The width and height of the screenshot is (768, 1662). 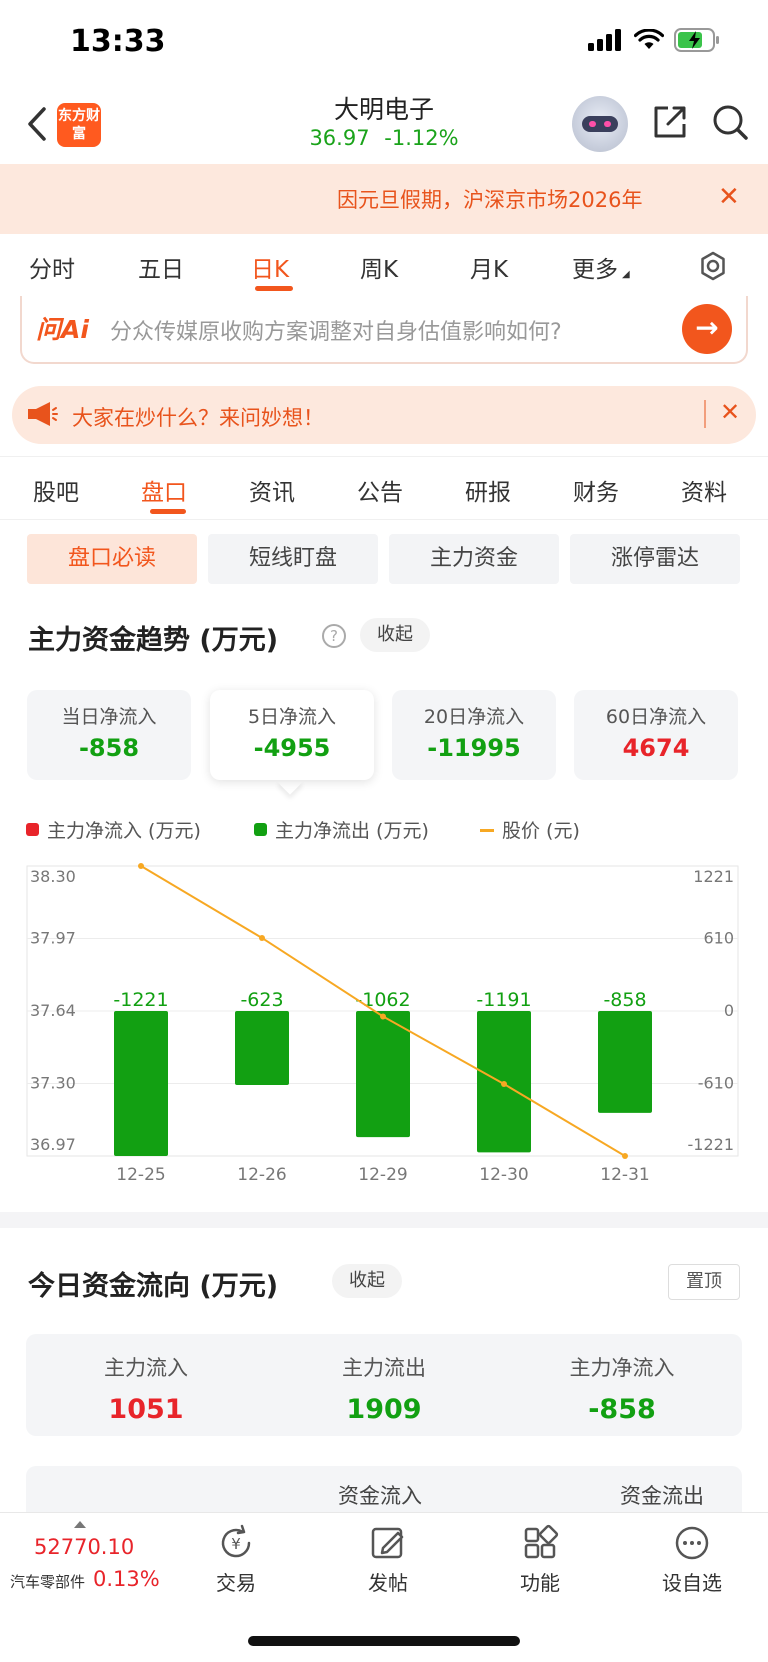 I want to click on edit-icon, so click(x=387, y=1543).